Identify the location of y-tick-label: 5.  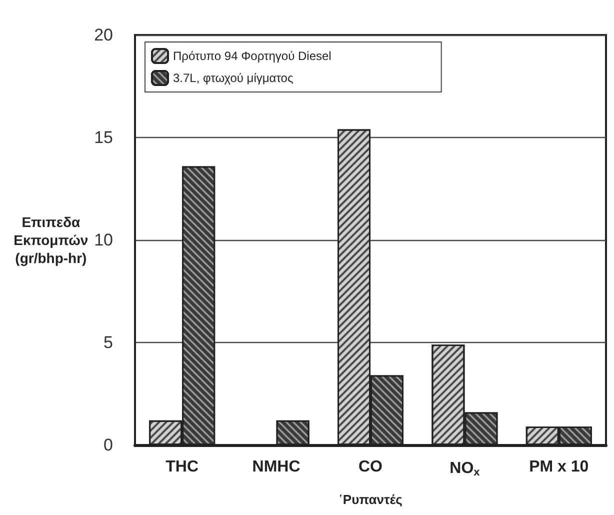
(108, 342).